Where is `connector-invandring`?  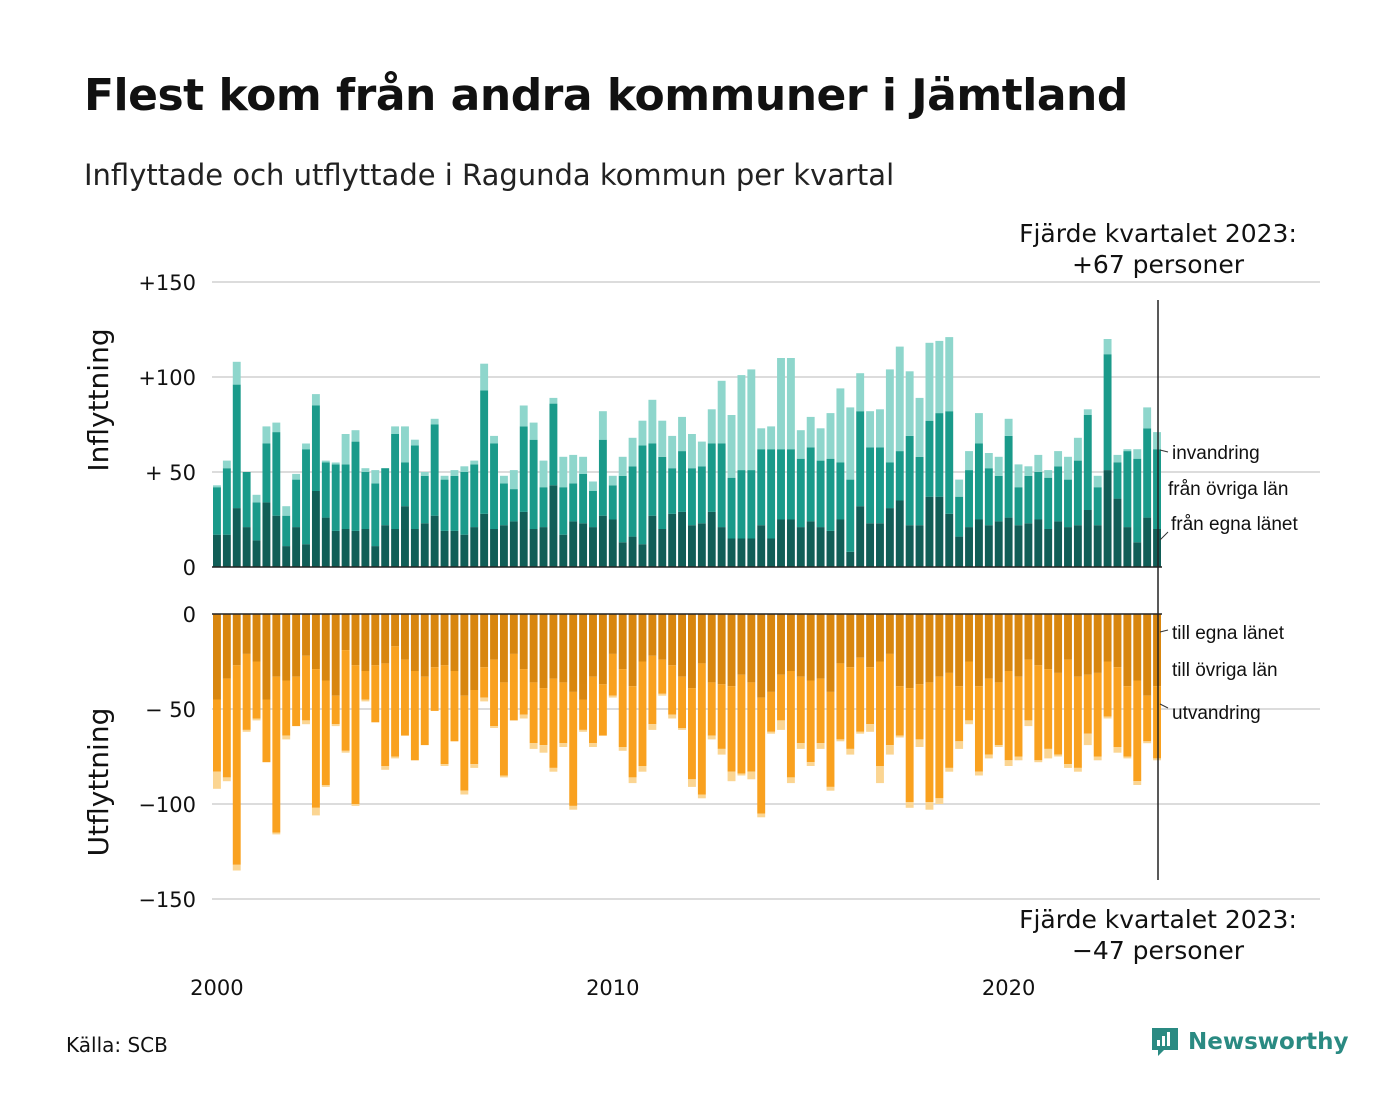 connector-invandring is located at coordinates (1164, 451).